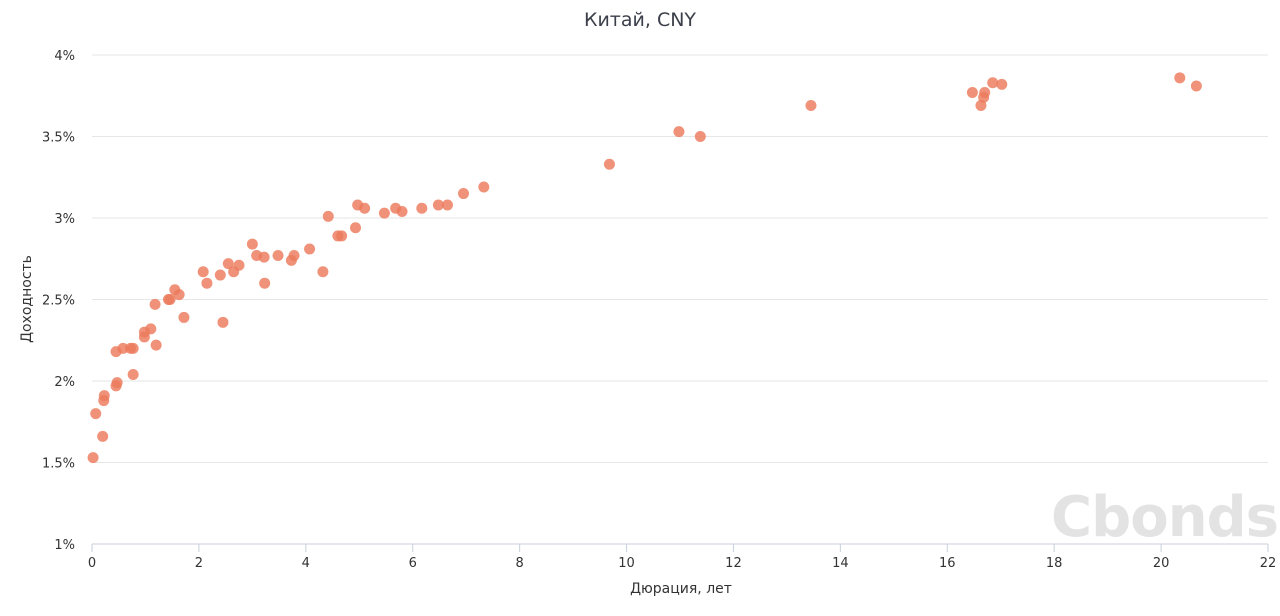 The width and height of the screenshot is (1280, 616). I want to click on x-tick-label: 14, so click(840, 563).